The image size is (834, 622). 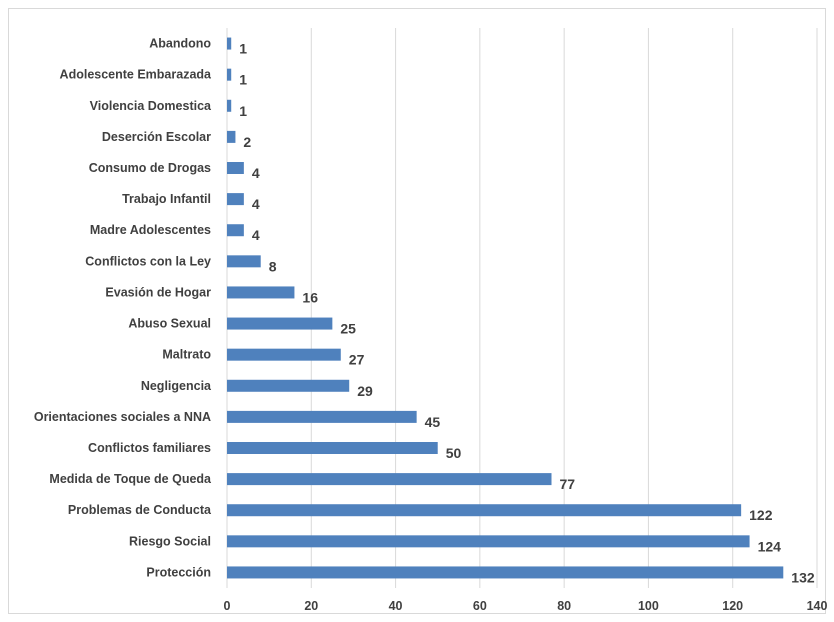 What do you see at coordinates (136, 75) in the screenshot?
I see `category-label: Adolescente Embarazada` at bounding box center [136, 75].